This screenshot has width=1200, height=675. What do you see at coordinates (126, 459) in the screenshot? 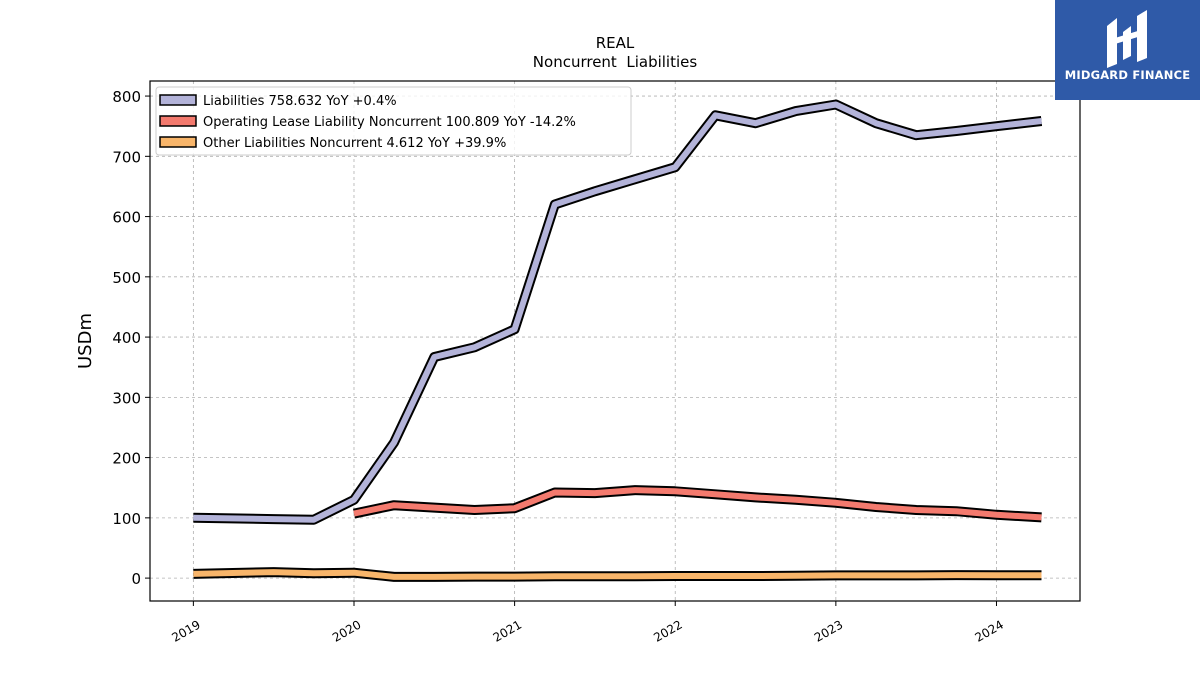
I see `y-tick-label: 200` at bounding box center [126, 459].